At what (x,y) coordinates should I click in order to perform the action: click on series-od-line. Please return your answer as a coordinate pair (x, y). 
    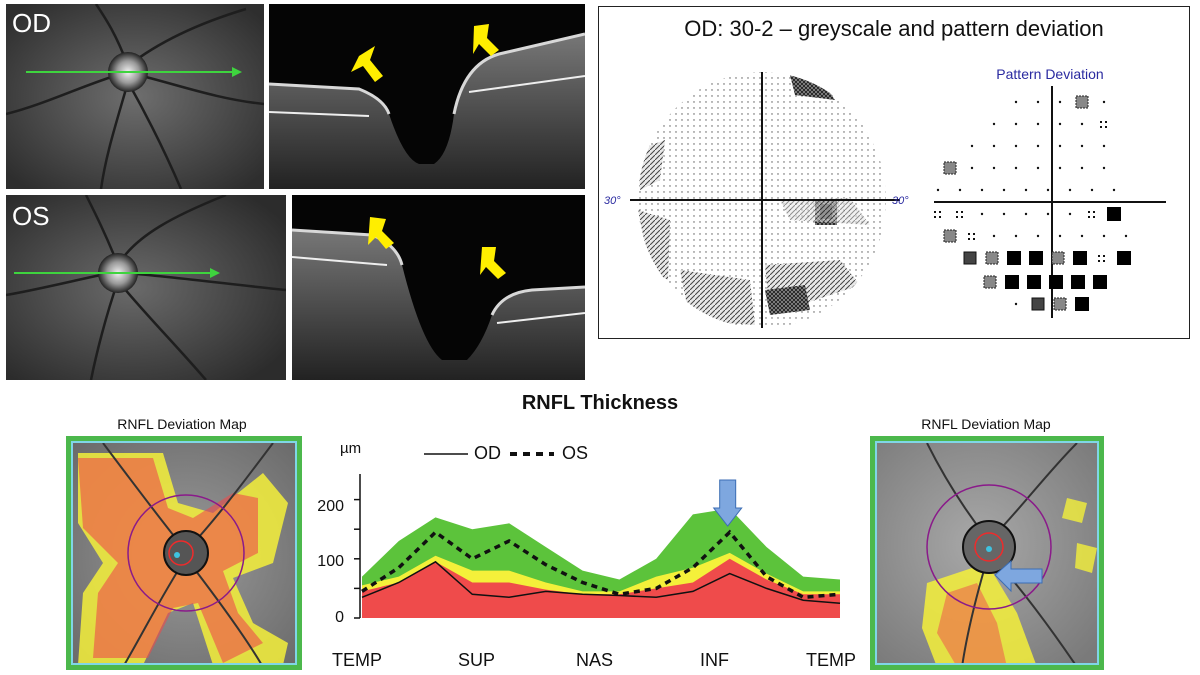
    Looking at the image, I should click on (601, 582).